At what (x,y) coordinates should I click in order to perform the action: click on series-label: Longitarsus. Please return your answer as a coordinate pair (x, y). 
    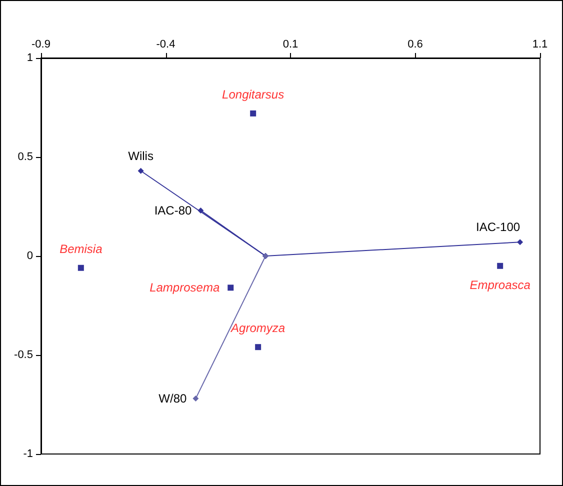
    Looking at the image, I should click on (253, 94).